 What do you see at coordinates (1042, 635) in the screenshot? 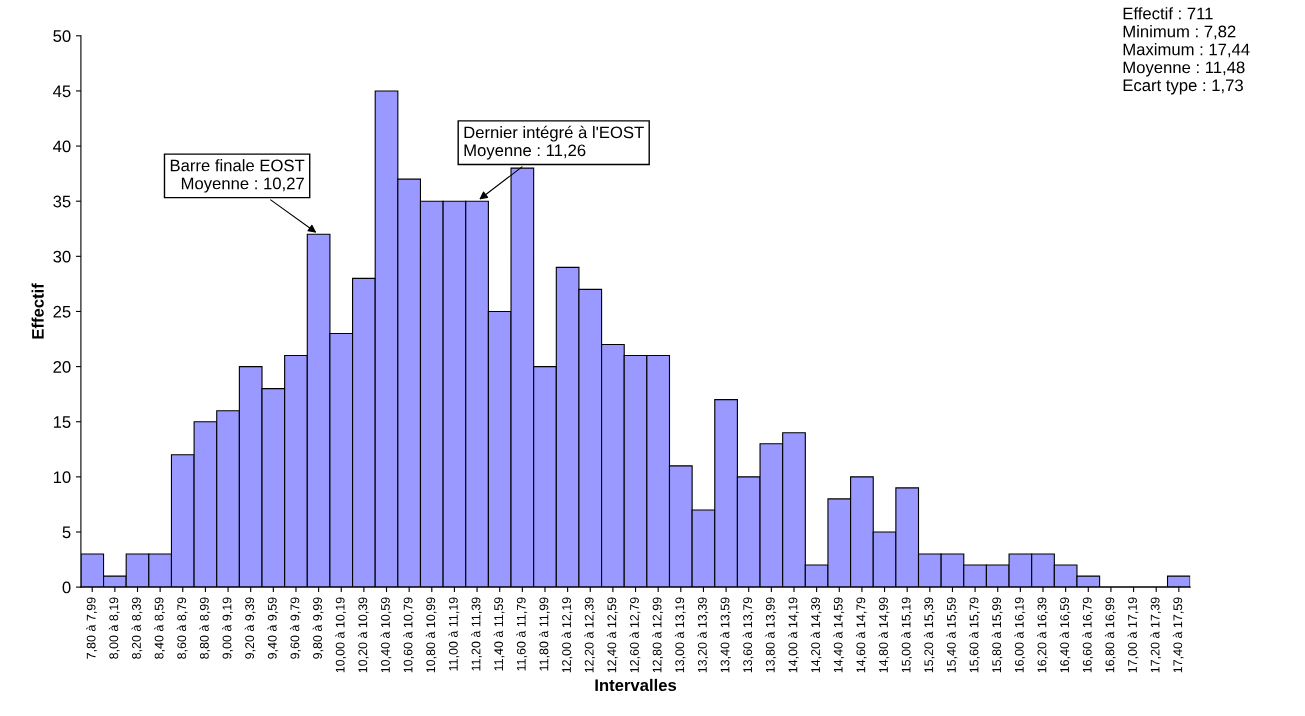
I see `x-tick-label: 16,20 à 16,39` at bounding box center [1042, 635].